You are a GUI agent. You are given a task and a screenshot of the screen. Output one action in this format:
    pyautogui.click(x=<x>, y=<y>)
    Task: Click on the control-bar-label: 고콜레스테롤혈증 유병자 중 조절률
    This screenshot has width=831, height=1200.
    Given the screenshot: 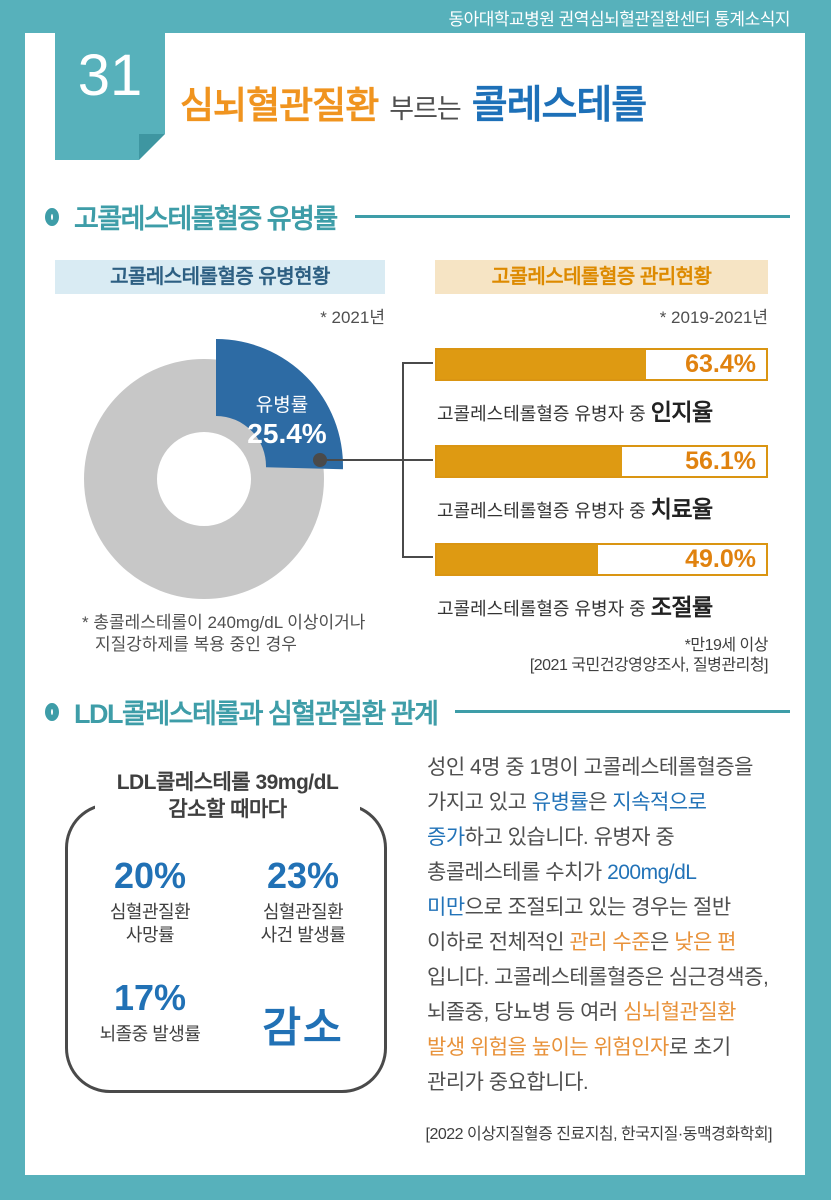 What is the action you would take?
    pyautogui.click(x=607, y=605)
    